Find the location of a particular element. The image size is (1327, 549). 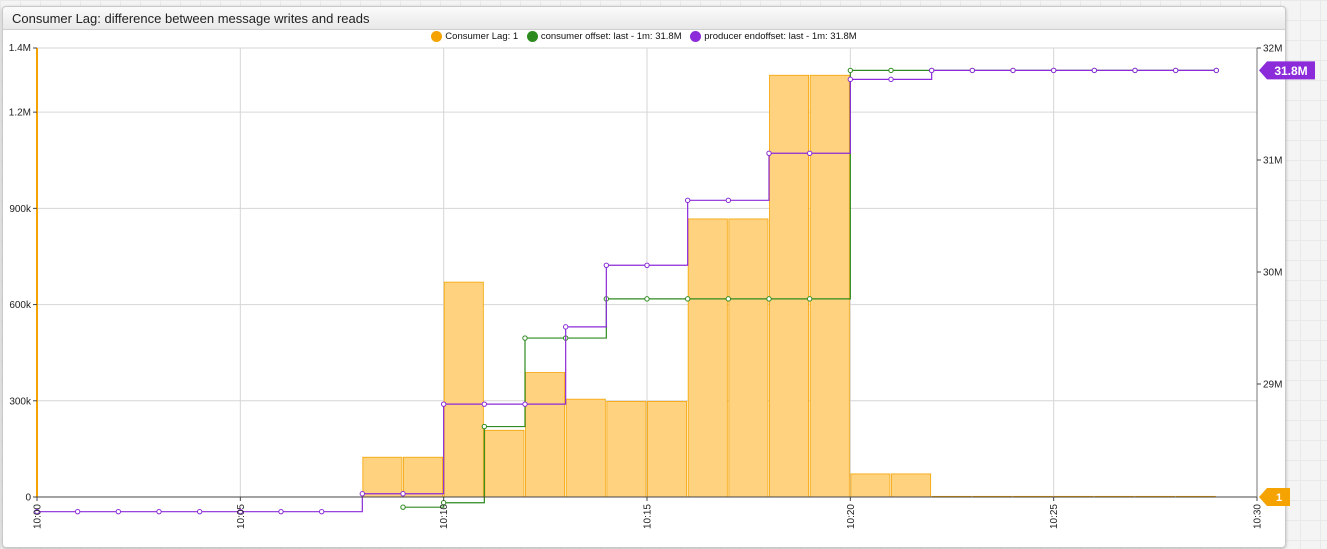

x-tick-label: 10:15 is located at coordinates (648, 516).